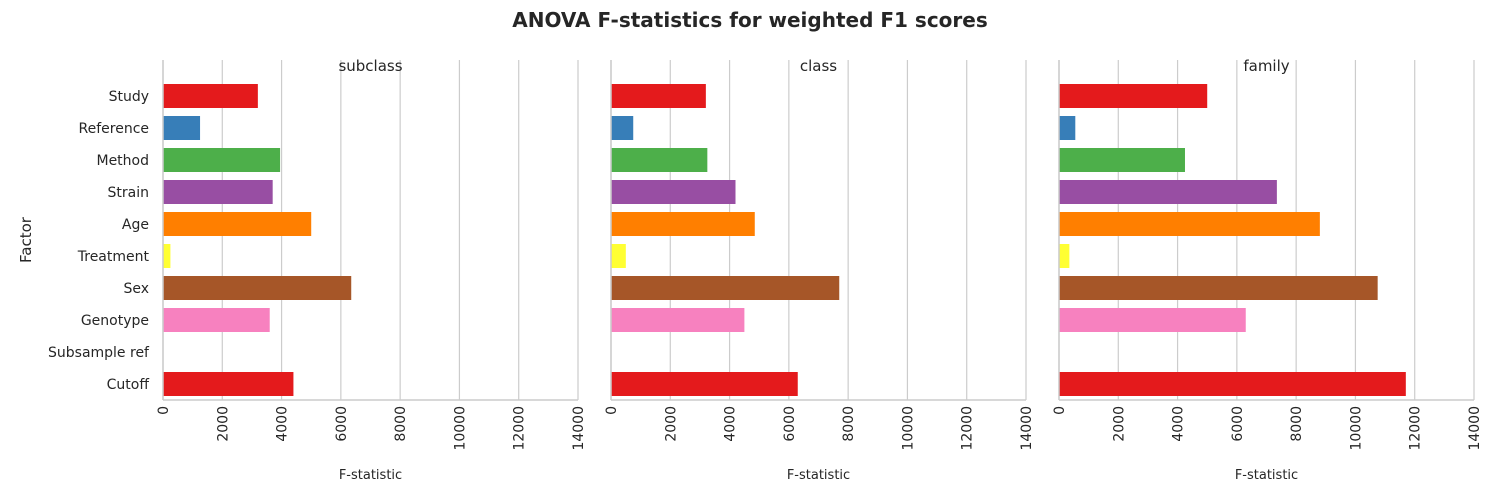 Image resolution: width=1500 pixels, height=504 pixels. What do you see at coordinates (115, 321) in the screenshot?
I see `category-label: Genotype` at bounding box center [115, 321].